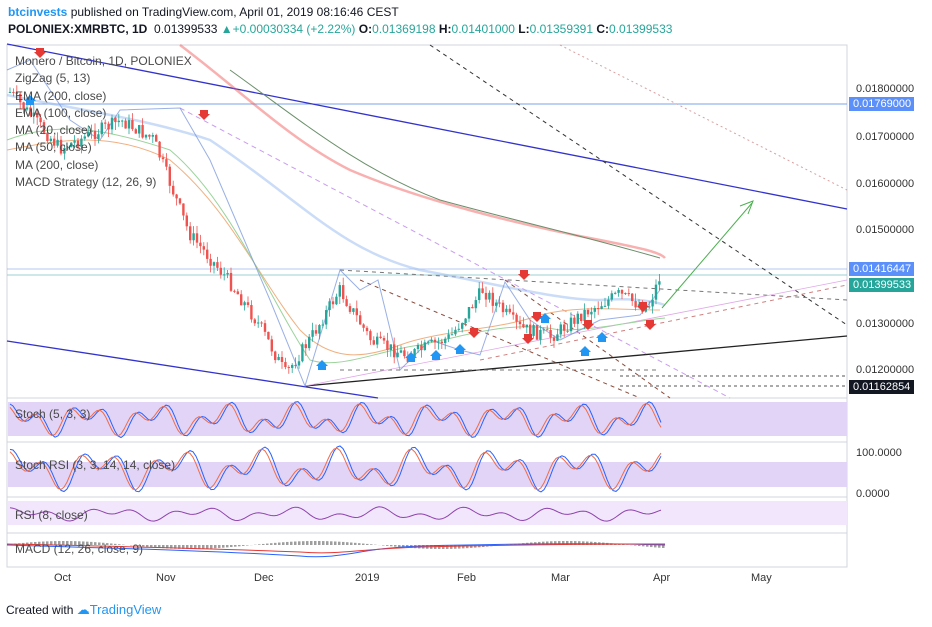  What do you see at coordinates (335, 419) in the screenshot?
I see `stoch-d-line` at bounding box center [335, 419].